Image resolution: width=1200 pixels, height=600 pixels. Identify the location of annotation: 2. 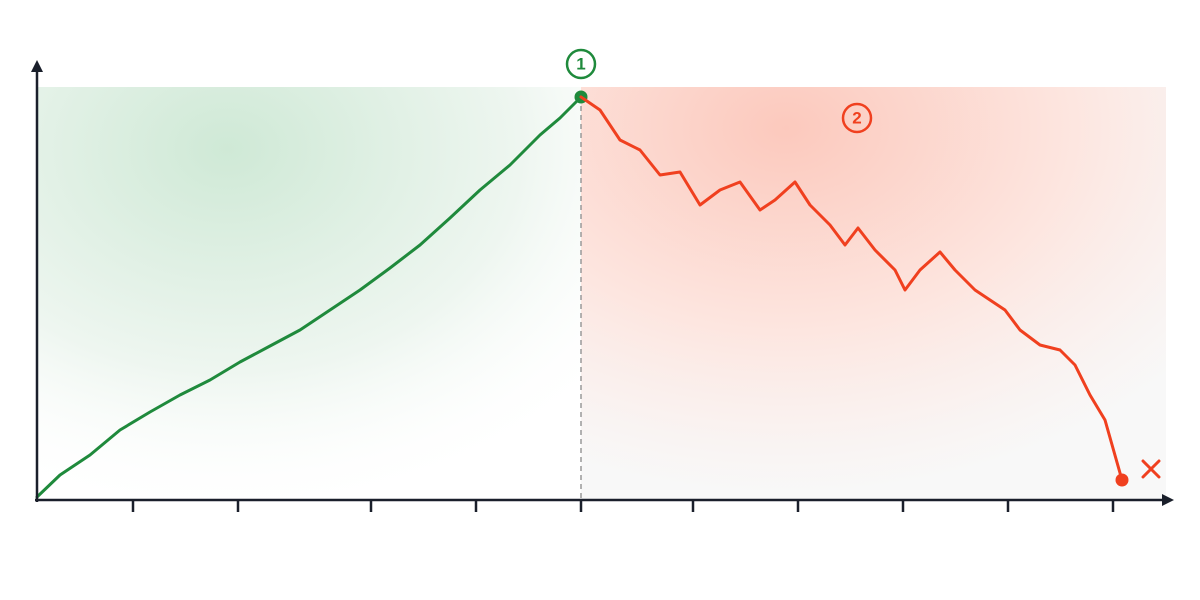
(856, 118).